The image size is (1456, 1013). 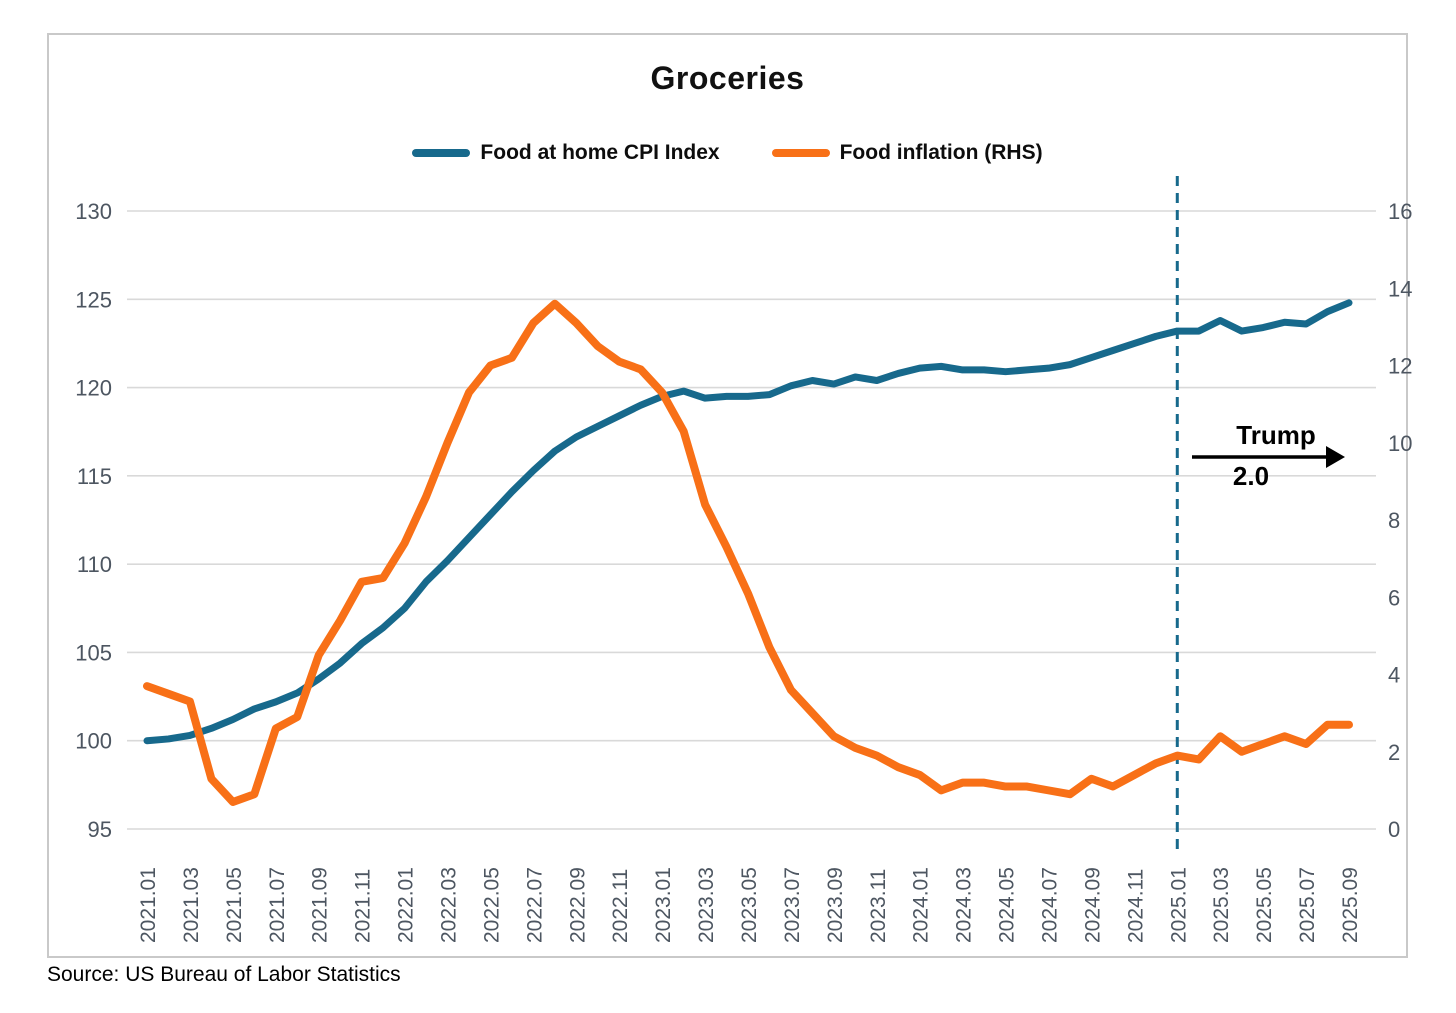 What do you see at coordinates (100, 829) in the screenshot?
I see `y-axis-left-tick-label: 95` at bounding box center [100, 829].